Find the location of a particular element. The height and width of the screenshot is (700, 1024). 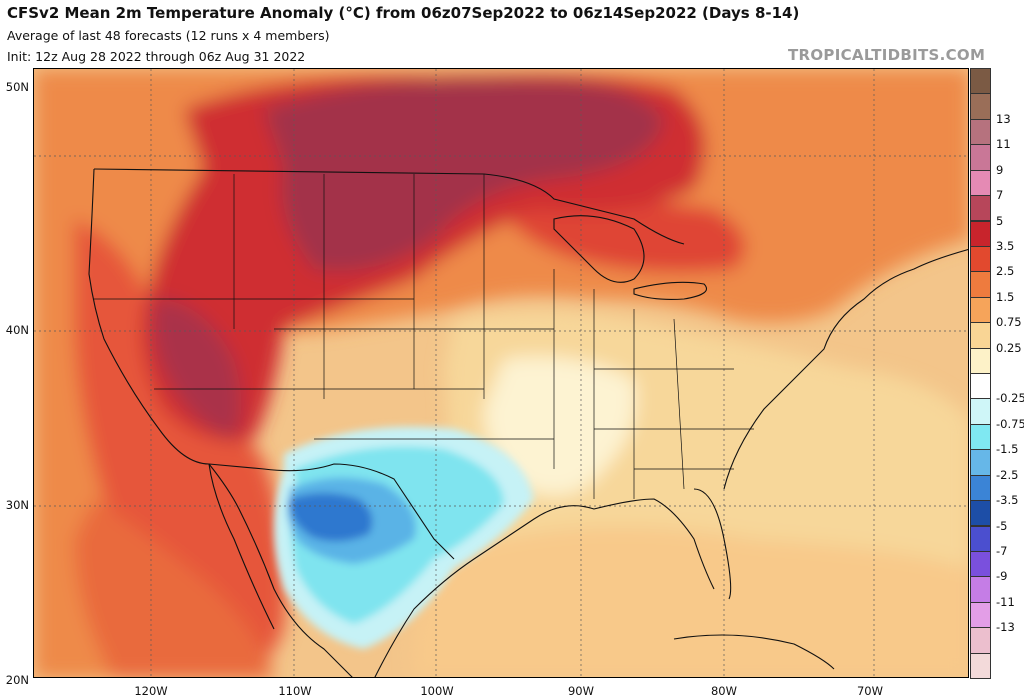

lon-label-110w: 110W is located at coordinates (295, 691).